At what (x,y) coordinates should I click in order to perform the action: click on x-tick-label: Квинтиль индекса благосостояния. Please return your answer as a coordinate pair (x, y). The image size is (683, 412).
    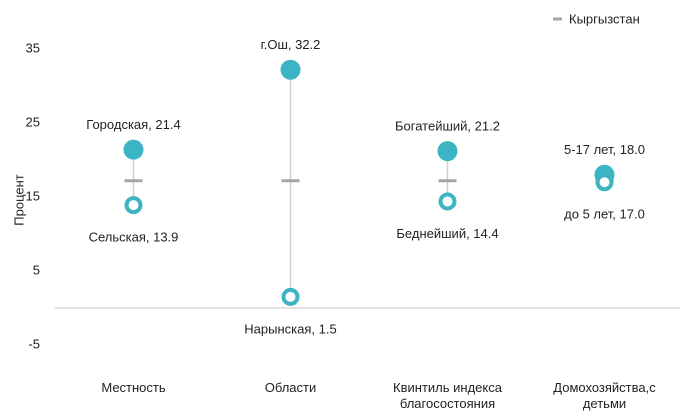
    Looking at the image, I should click on (447, 395).